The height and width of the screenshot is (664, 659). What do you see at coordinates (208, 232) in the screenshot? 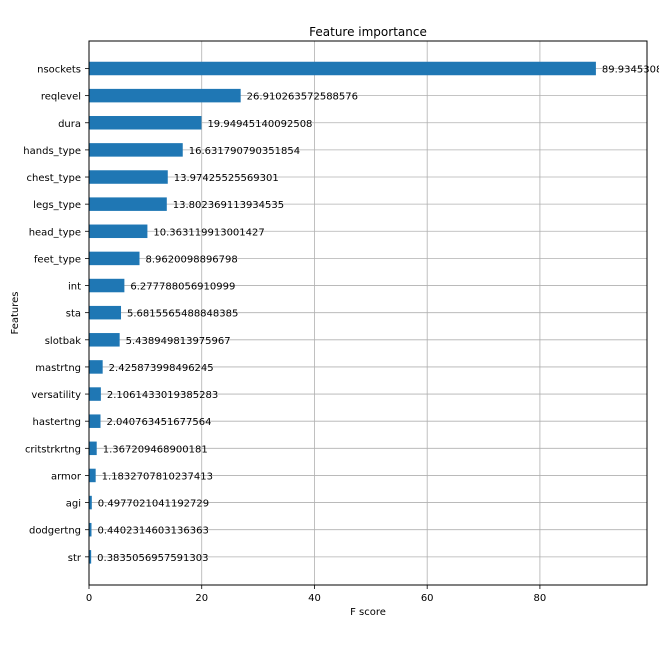
I see `data-label: 10.363119913001427` at bounding box center [208, 232].